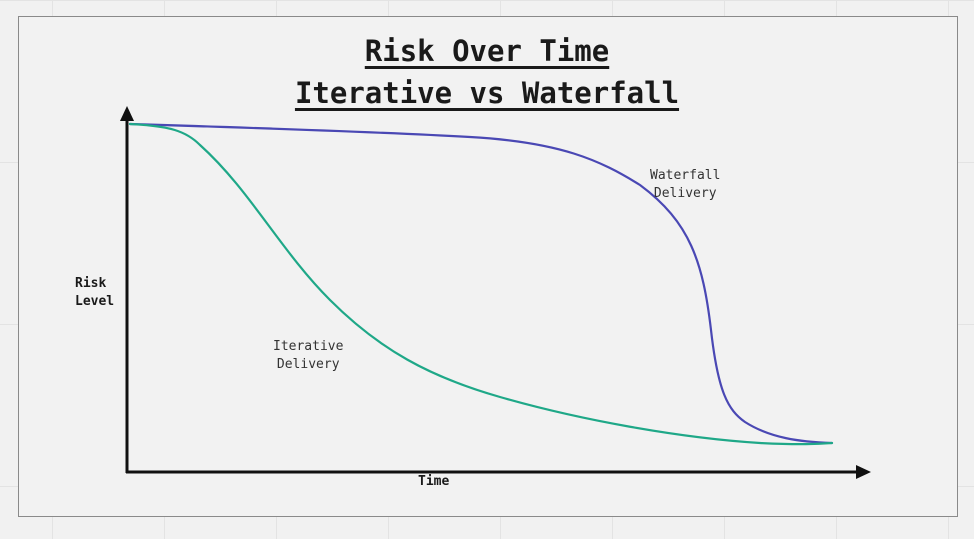 The width and height of the screenshot is (974, 539). Describe the element at coordinates (863, 472) in the screenshot. I see `x-axis-arrow` at that location.